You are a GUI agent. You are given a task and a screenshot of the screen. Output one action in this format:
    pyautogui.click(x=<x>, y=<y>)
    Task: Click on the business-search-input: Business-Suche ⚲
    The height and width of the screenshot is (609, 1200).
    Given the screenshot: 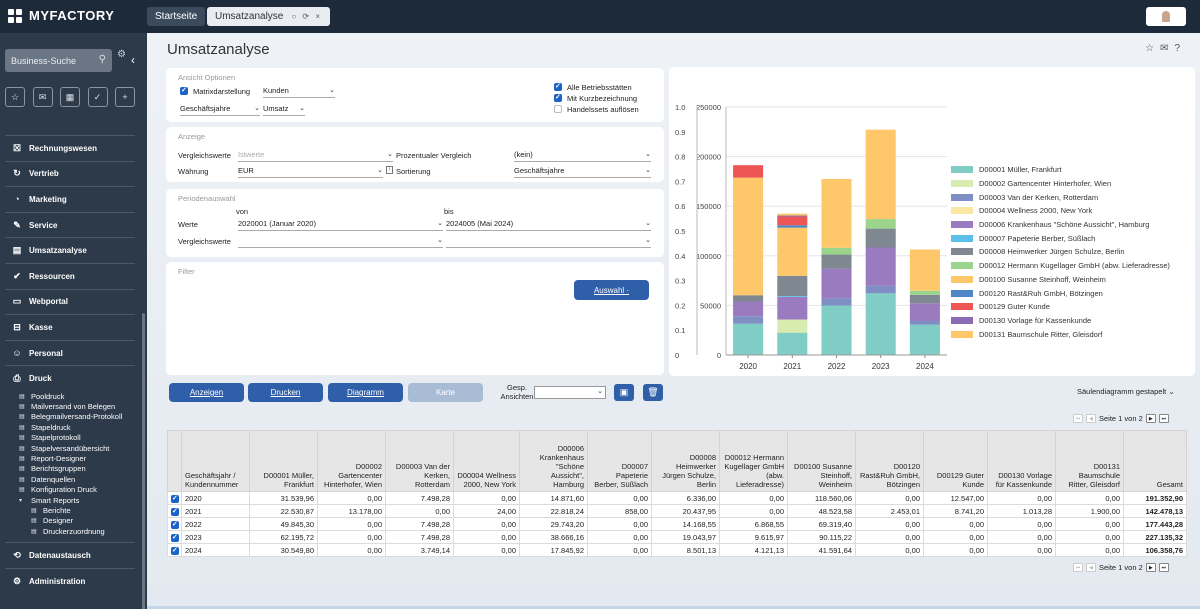 What is the action you would take?
    pyautogui.click(x=58, y=60)
    